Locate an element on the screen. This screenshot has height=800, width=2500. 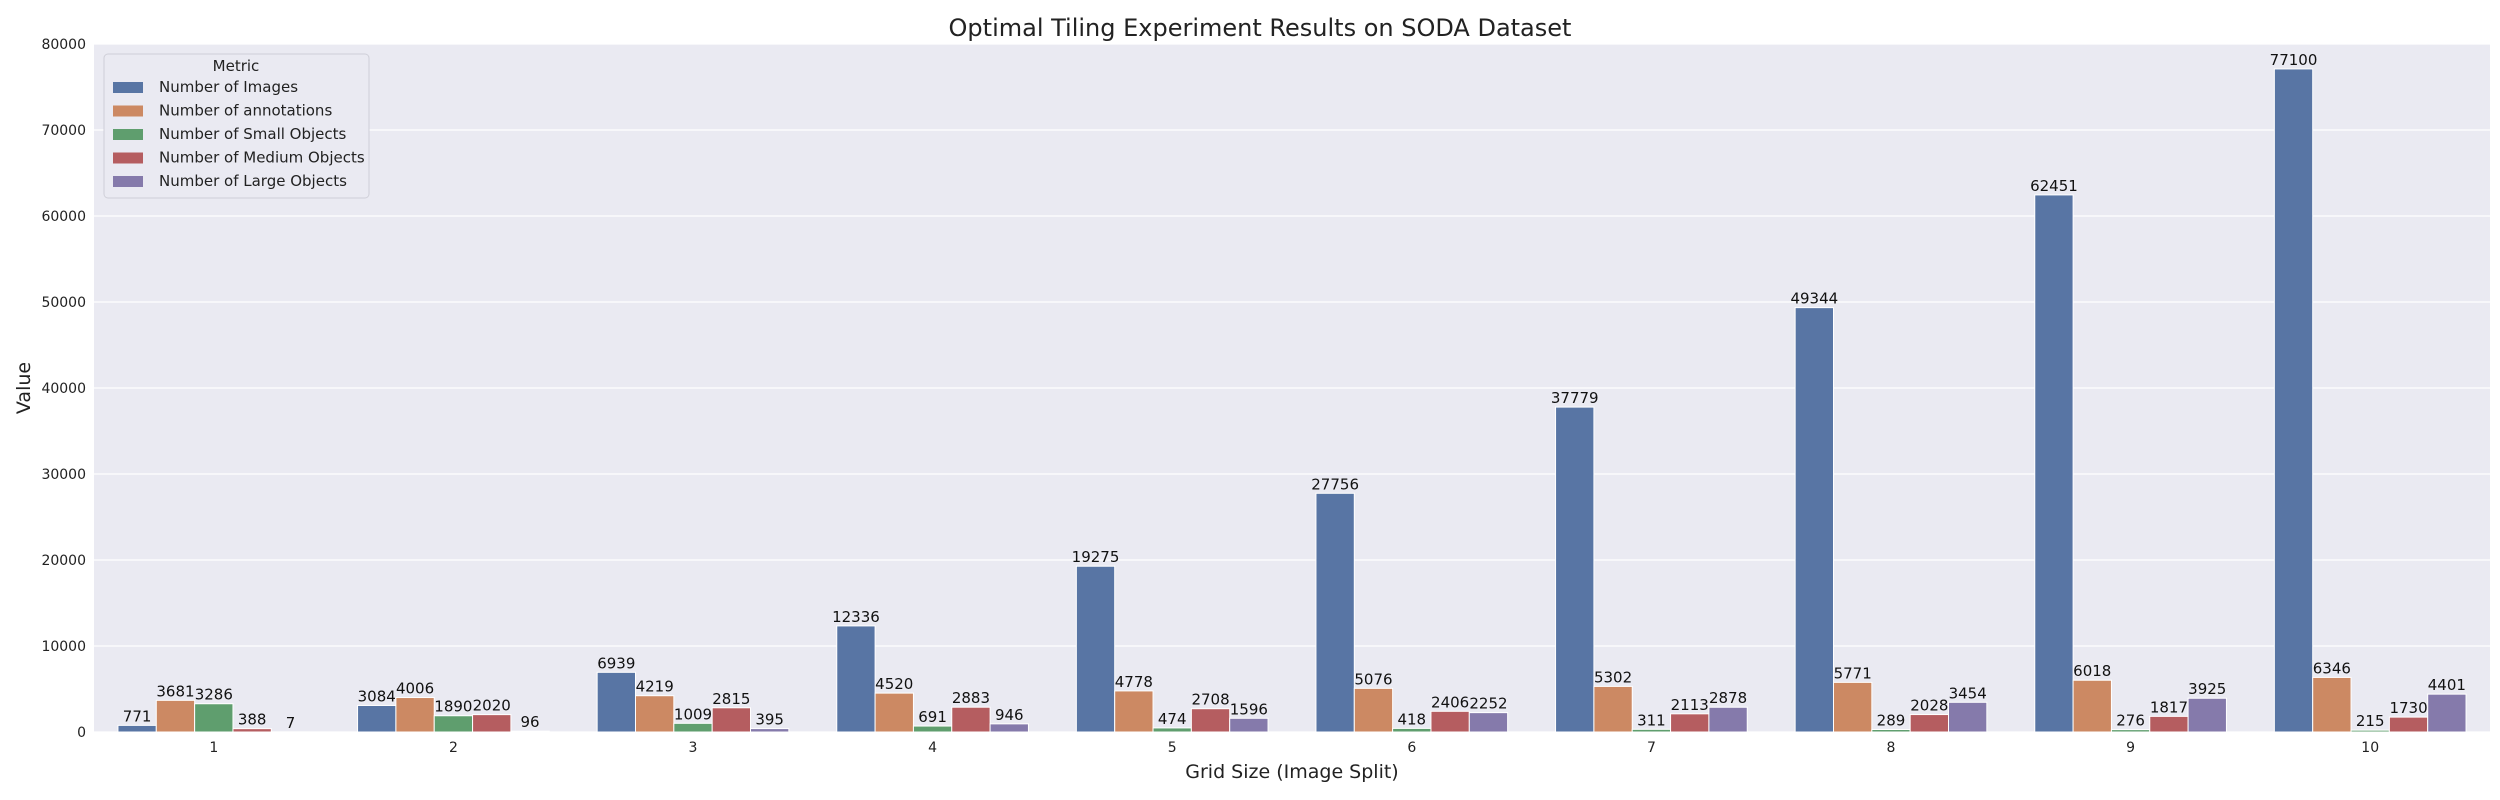
data-label: 3681 is located at coordinates (175, 691).